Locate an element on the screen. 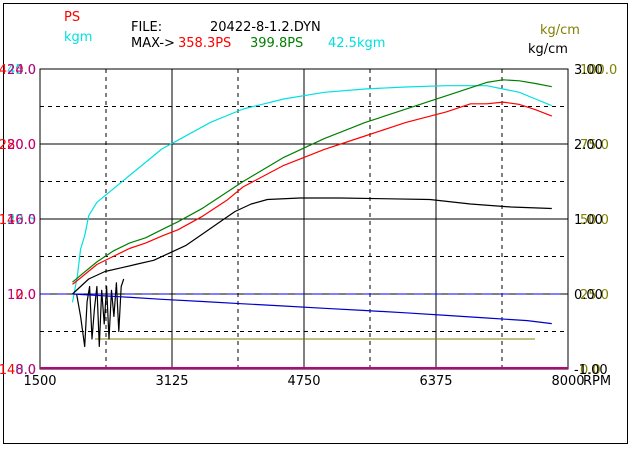  left-tick-label: 420.0 is located at coordinates (18, 70).